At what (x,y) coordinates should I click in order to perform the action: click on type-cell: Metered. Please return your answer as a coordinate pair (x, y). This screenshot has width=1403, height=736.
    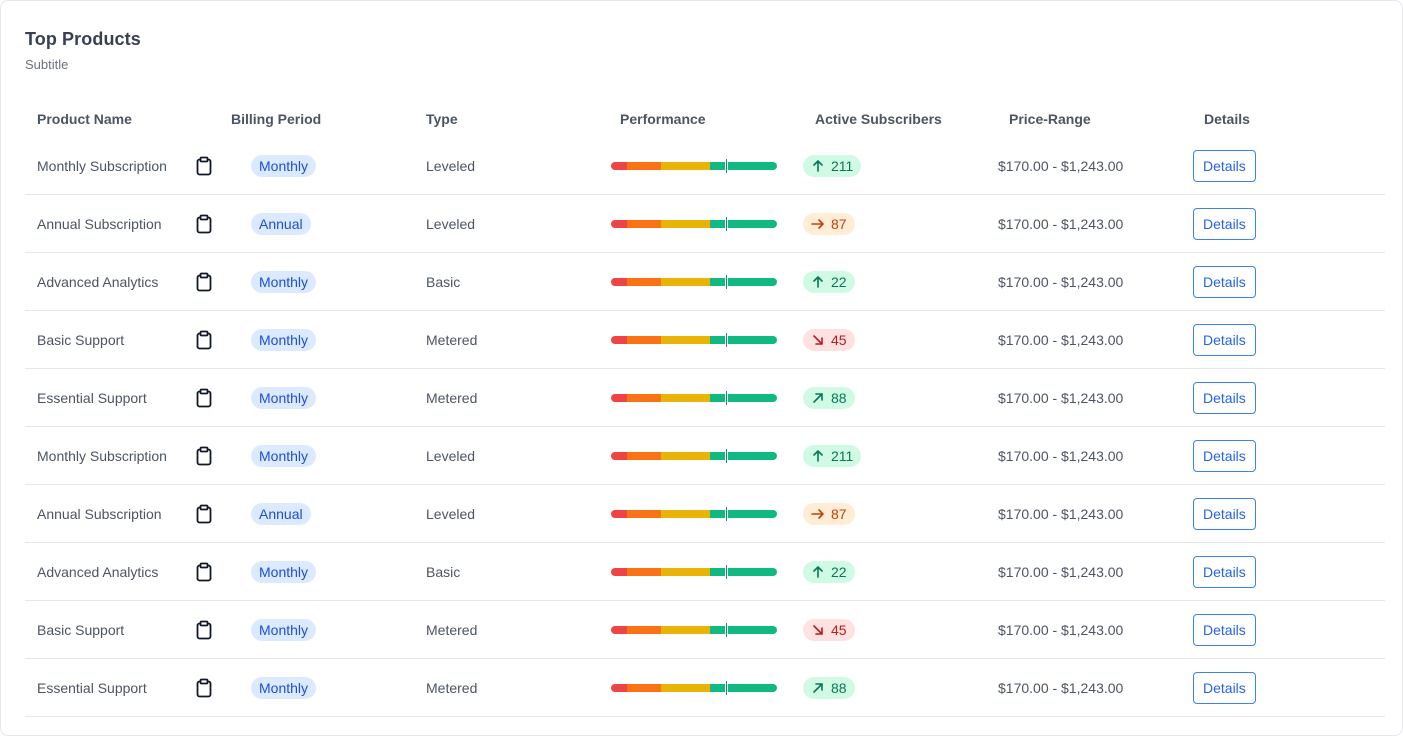
    Looking at the image, I should click on (452, 629).